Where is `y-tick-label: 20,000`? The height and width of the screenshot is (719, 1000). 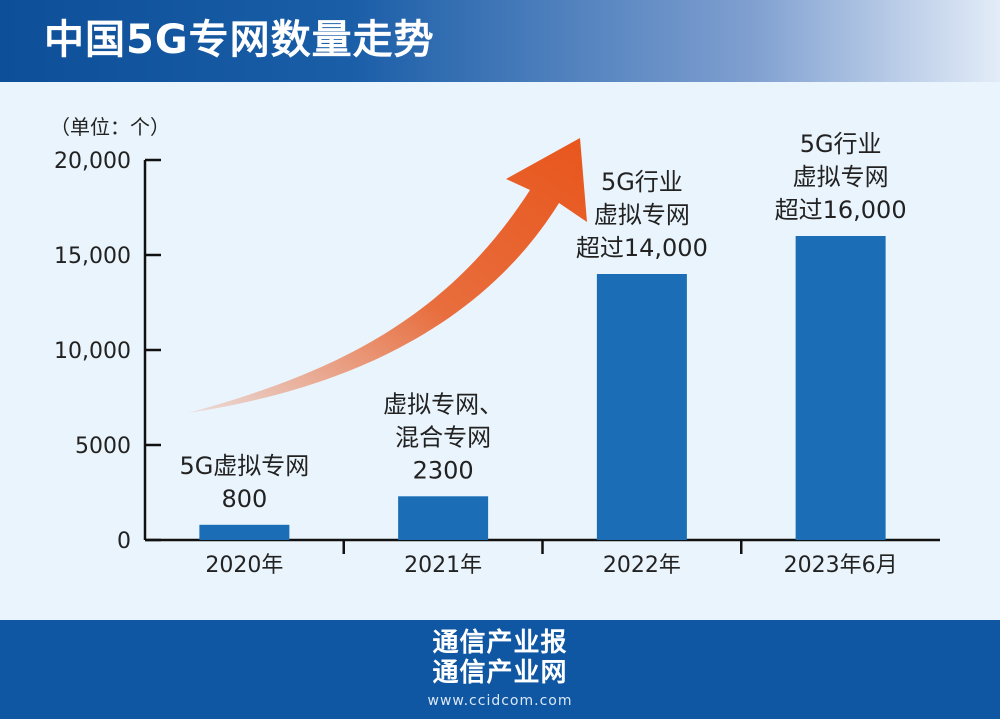 y-tick-label: 20,000 is located at coordinates (92, 161).